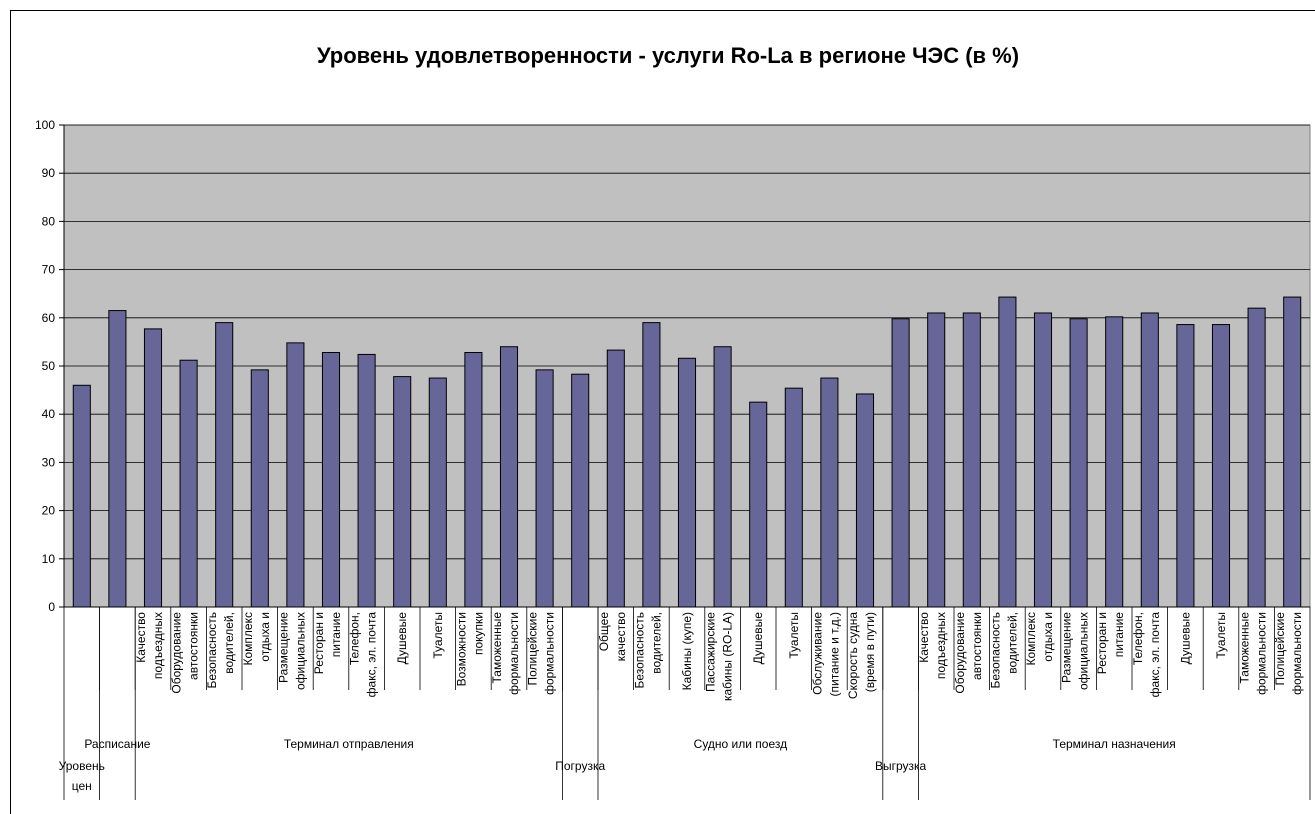 This screenshot has width=1315, height=814. I want to click on x-tick-label: Пассажирские, so click(711, 652).